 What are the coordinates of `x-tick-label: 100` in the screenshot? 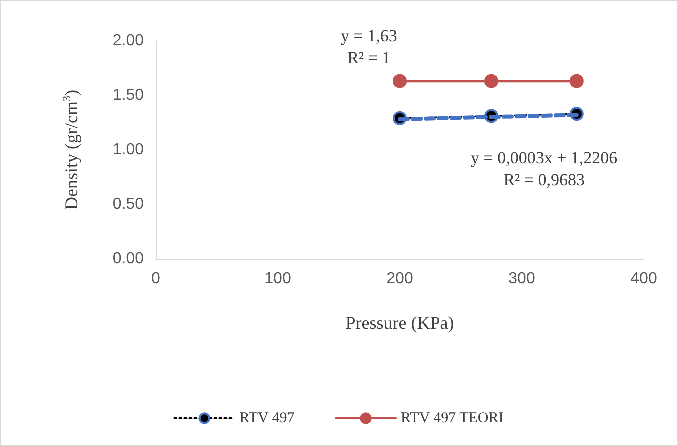 It's located at (278, 279).